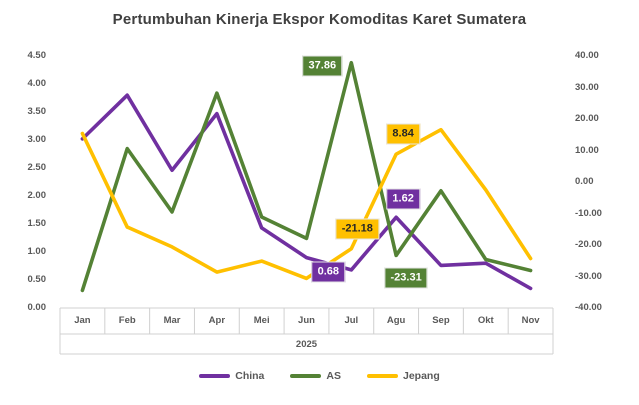  What do you see at coordinates (231, 376) in the screenshot?
I see `legend-item-china: China` at bounding box center [231, 376].